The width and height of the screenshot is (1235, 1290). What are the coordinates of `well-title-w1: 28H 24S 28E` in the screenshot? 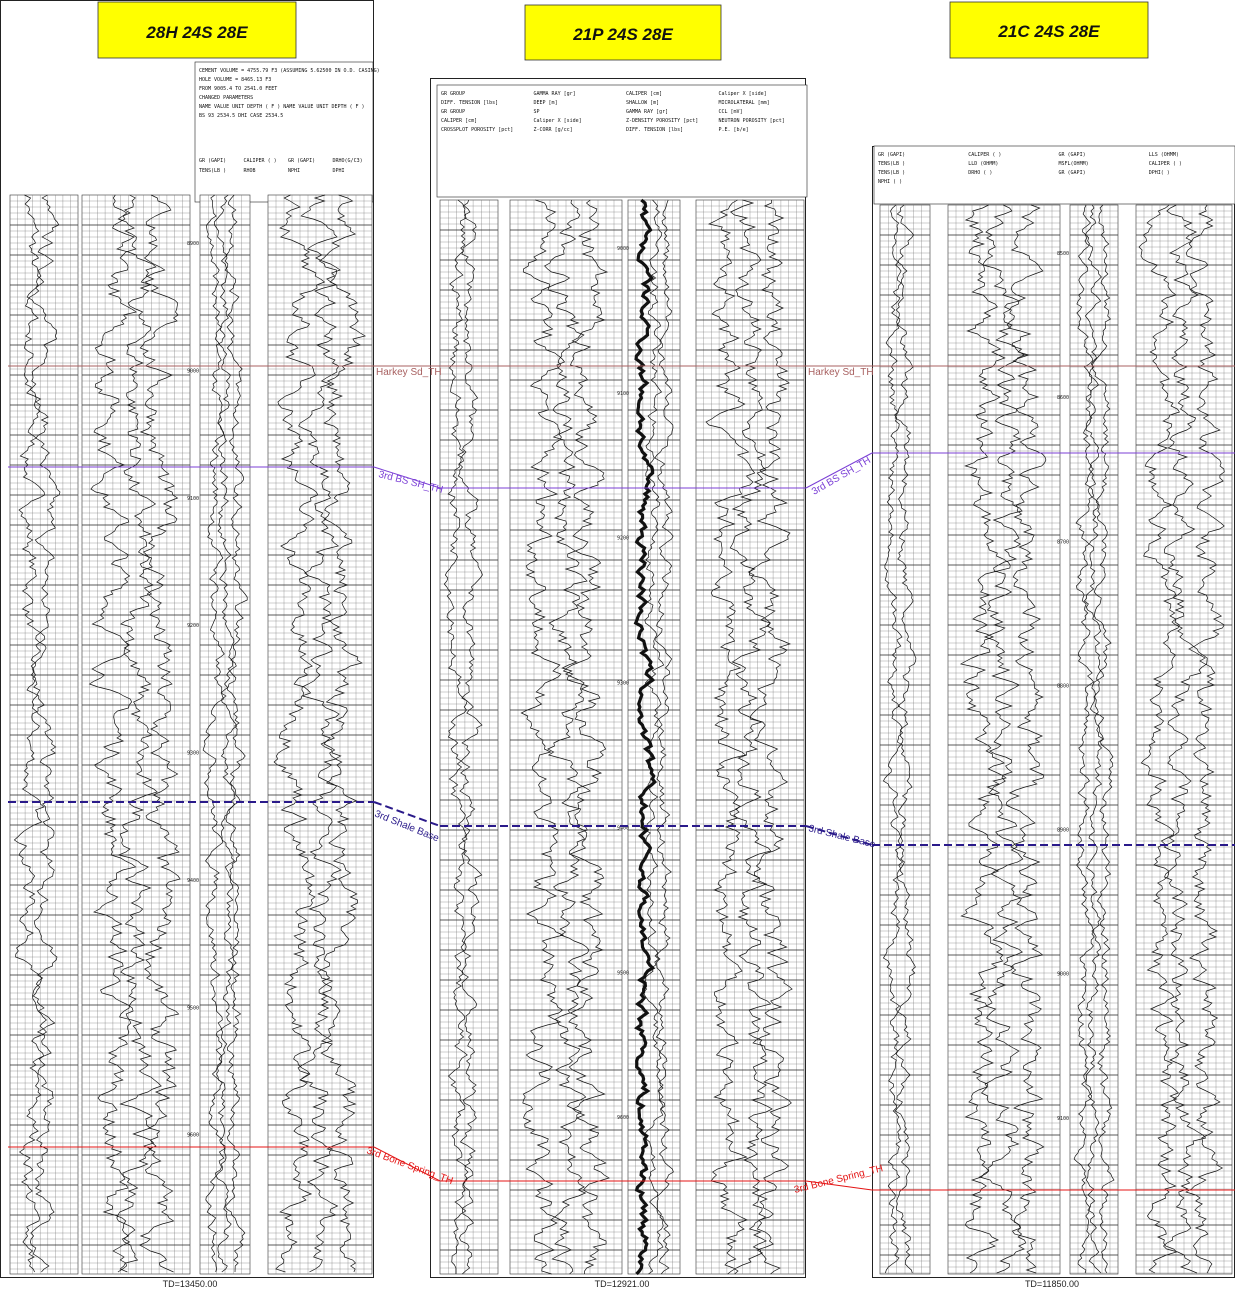 It's located at (196, 32).